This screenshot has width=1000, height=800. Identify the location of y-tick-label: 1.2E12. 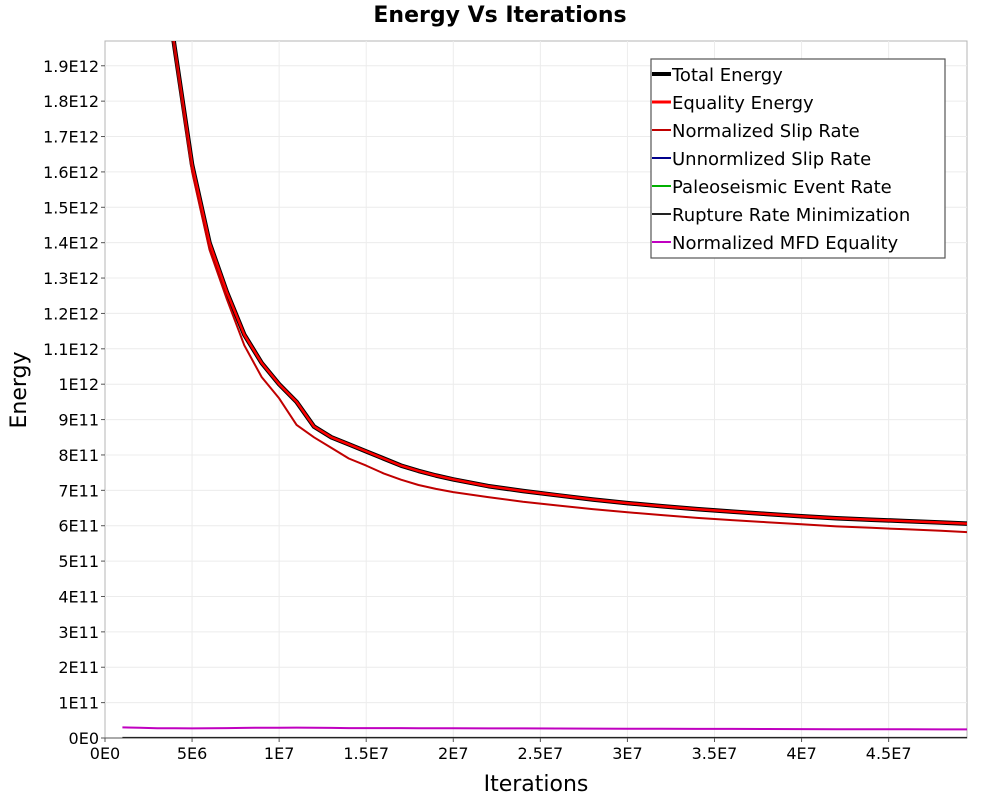
(71, 313).